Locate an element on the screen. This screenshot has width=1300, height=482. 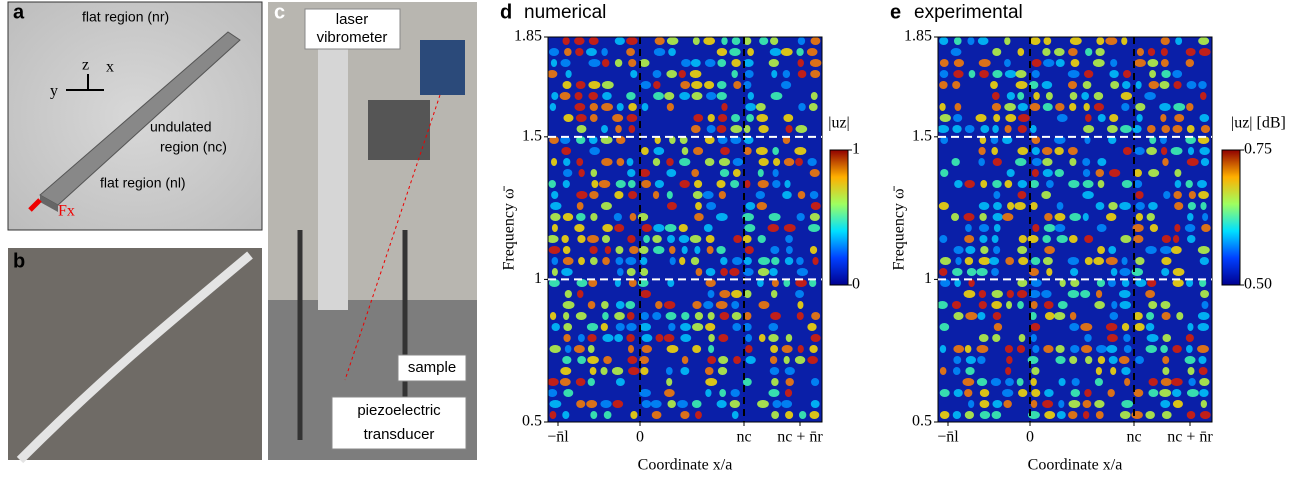
panel-b: b is located at coordinates (135, 356).